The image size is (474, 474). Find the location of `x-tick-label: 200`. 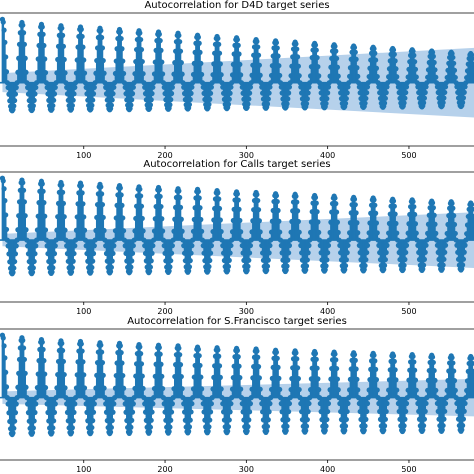

x-tick-label: 200 is located at coordinates (164, 155).